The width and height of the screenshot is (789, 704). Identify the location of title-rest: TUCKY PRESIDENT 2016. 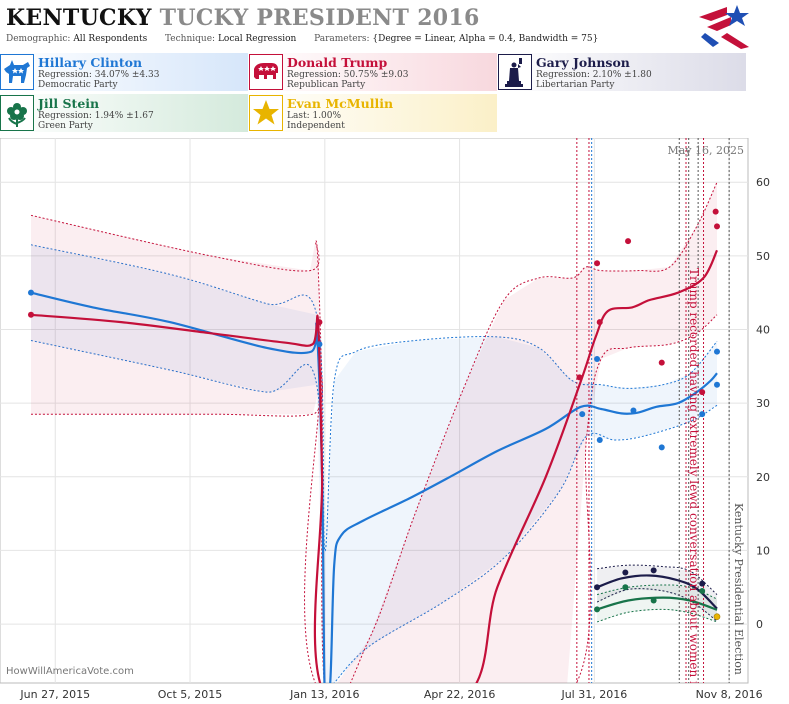
(319, 18).